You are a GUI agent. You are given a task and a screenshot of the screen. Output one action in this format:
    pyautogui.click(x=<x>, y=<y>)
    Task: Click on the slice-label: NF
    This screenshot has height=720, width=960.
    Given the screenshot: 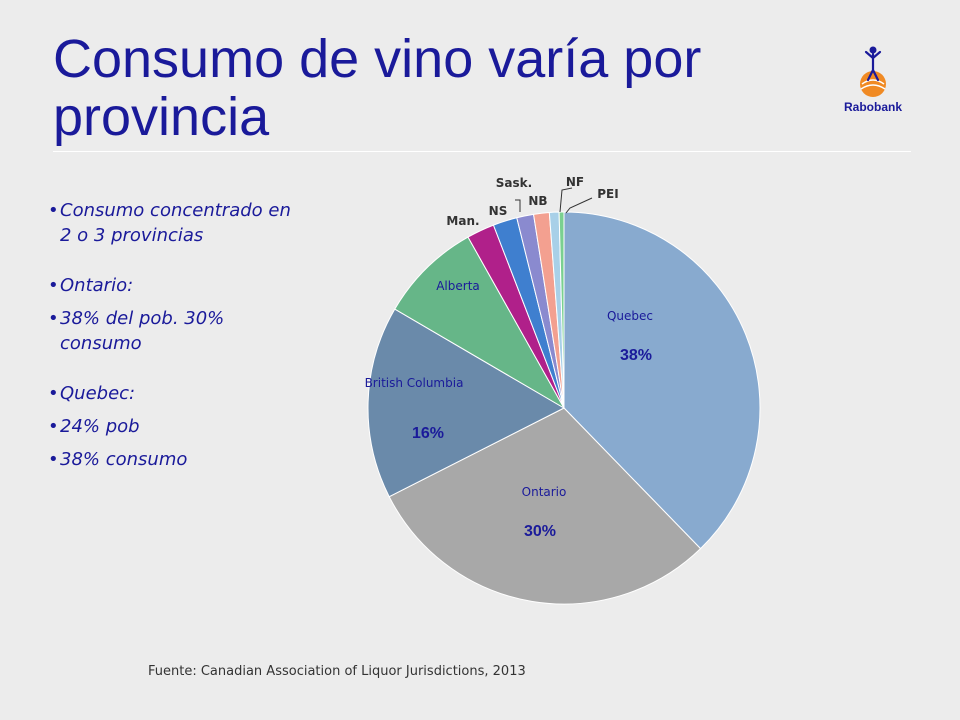 What is the action you would take?
    pyautogui.click(x=575, y=182)
    